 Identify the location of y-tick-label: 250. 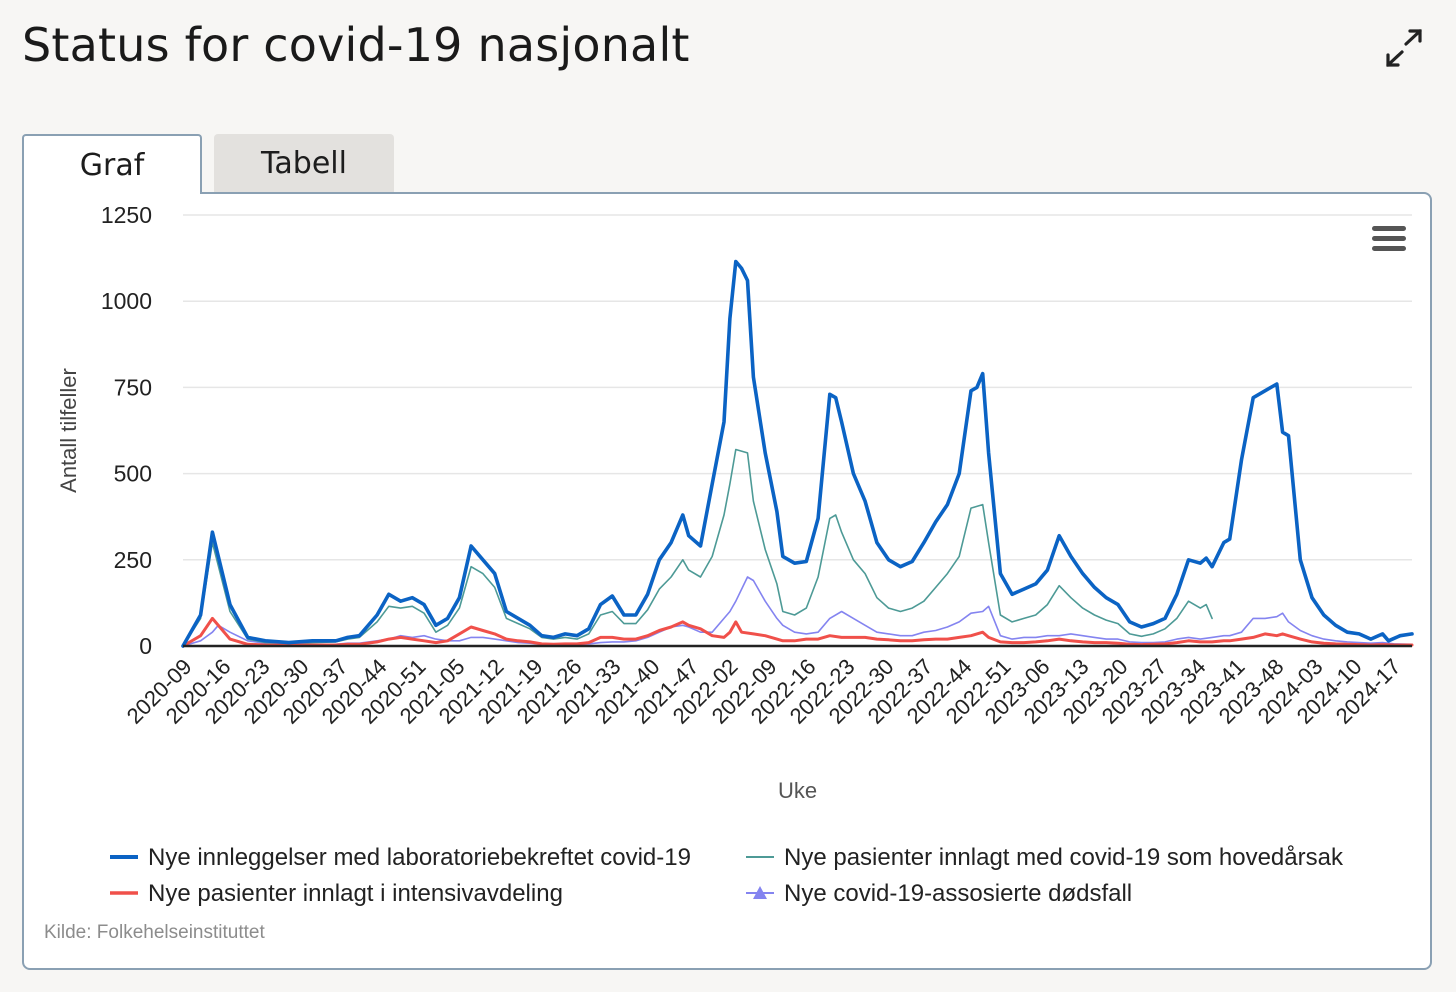
(133, 560).